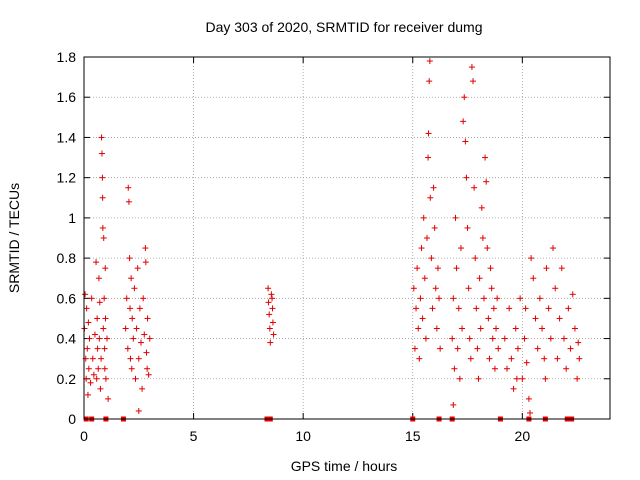 This screenshot has width=640, height=480. I want to click on y-tick-label: 0.6, so click(67, 298).